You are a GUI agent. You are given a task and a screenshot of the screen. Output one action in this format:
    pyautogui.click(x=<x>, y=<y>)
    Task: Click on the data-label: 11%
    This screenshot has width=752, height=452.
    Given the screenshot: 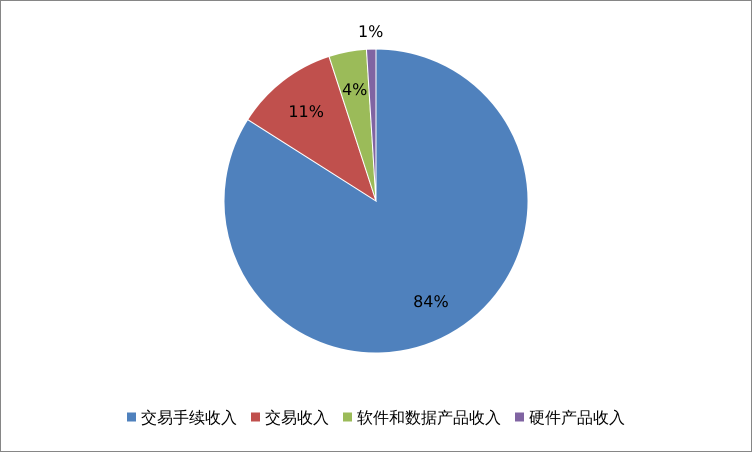 What is the action you would take?
    pyautogui.click(x=306, y=111)
    